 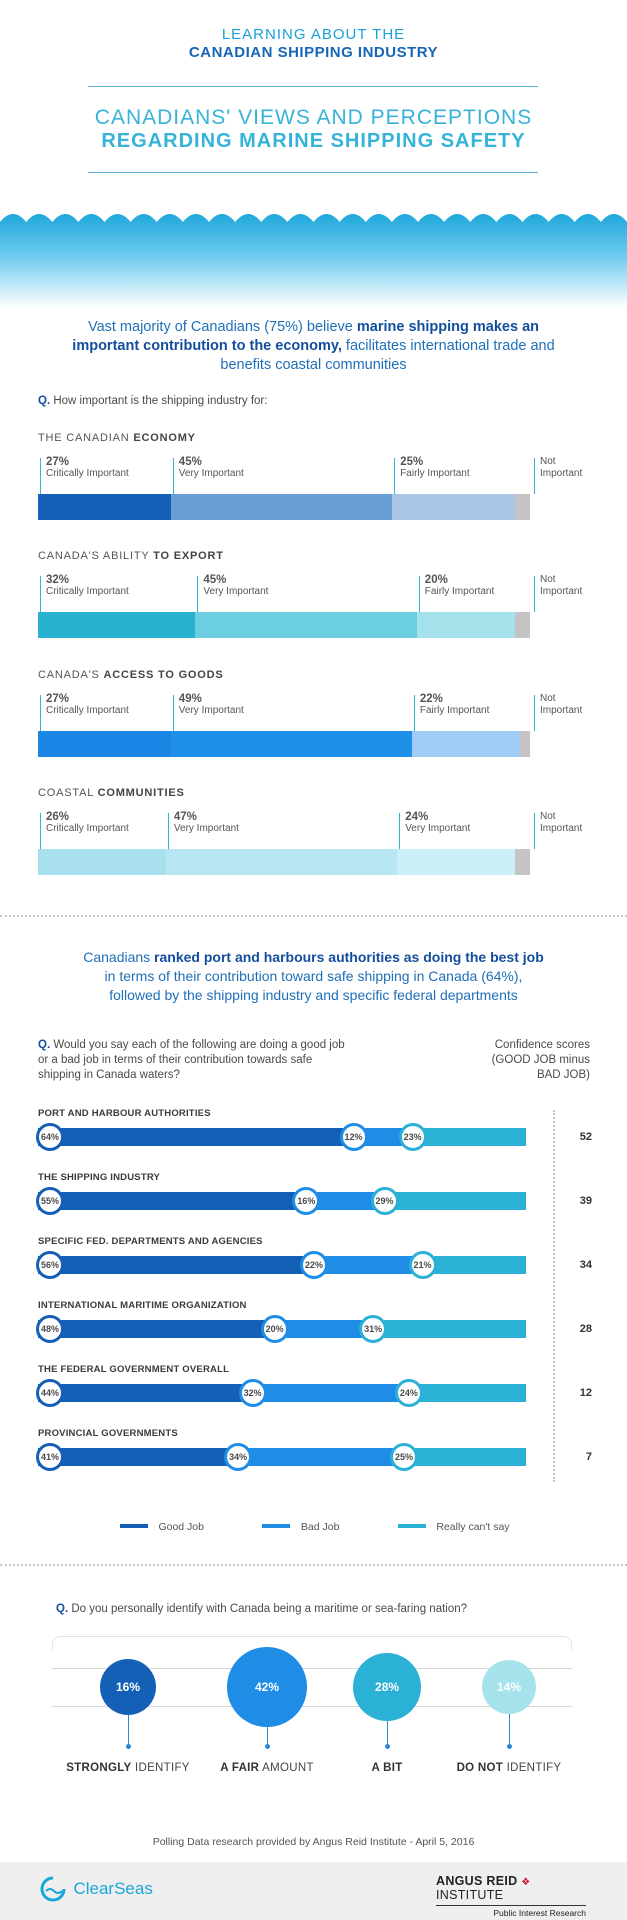 I want to click on segment-percent: 22%, so click(x=431, y=699).